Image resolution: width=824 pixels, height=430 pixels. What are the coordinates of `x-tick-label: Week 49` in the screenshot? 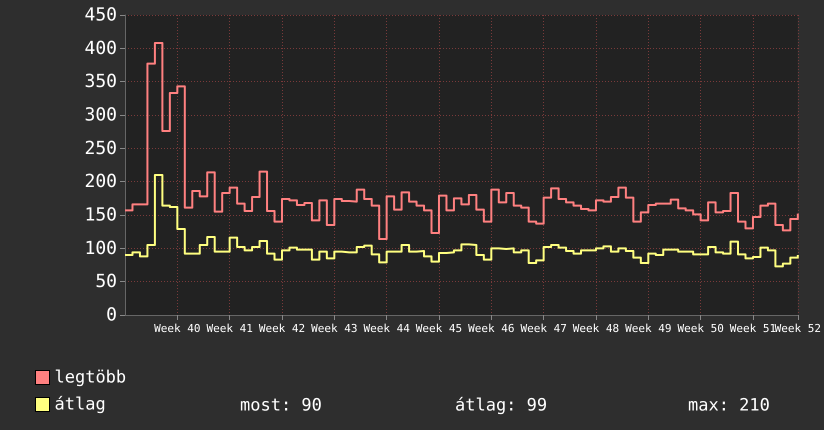 It's located at (648, 328).